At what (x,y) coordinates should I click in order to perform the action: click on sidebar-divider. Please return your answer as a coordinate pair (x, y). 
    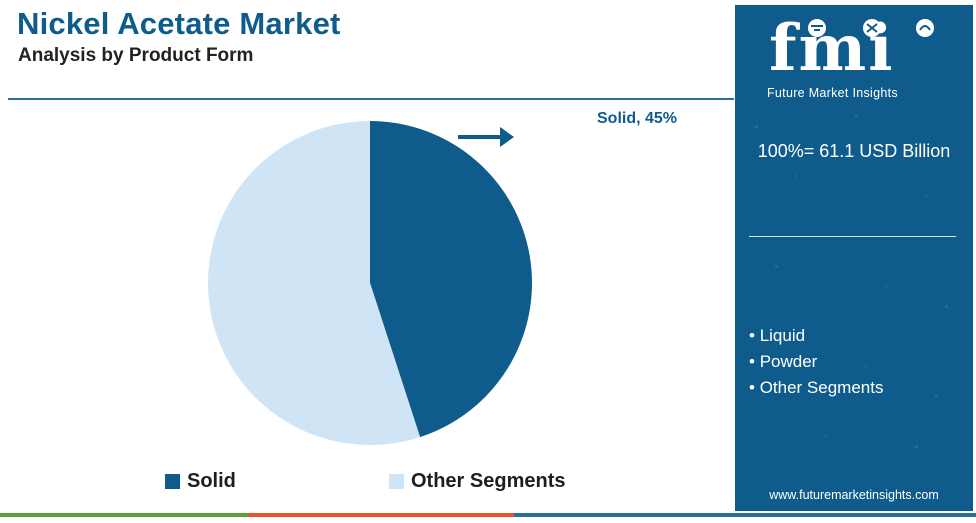
    Looking at the image, I should click on (852, 236).